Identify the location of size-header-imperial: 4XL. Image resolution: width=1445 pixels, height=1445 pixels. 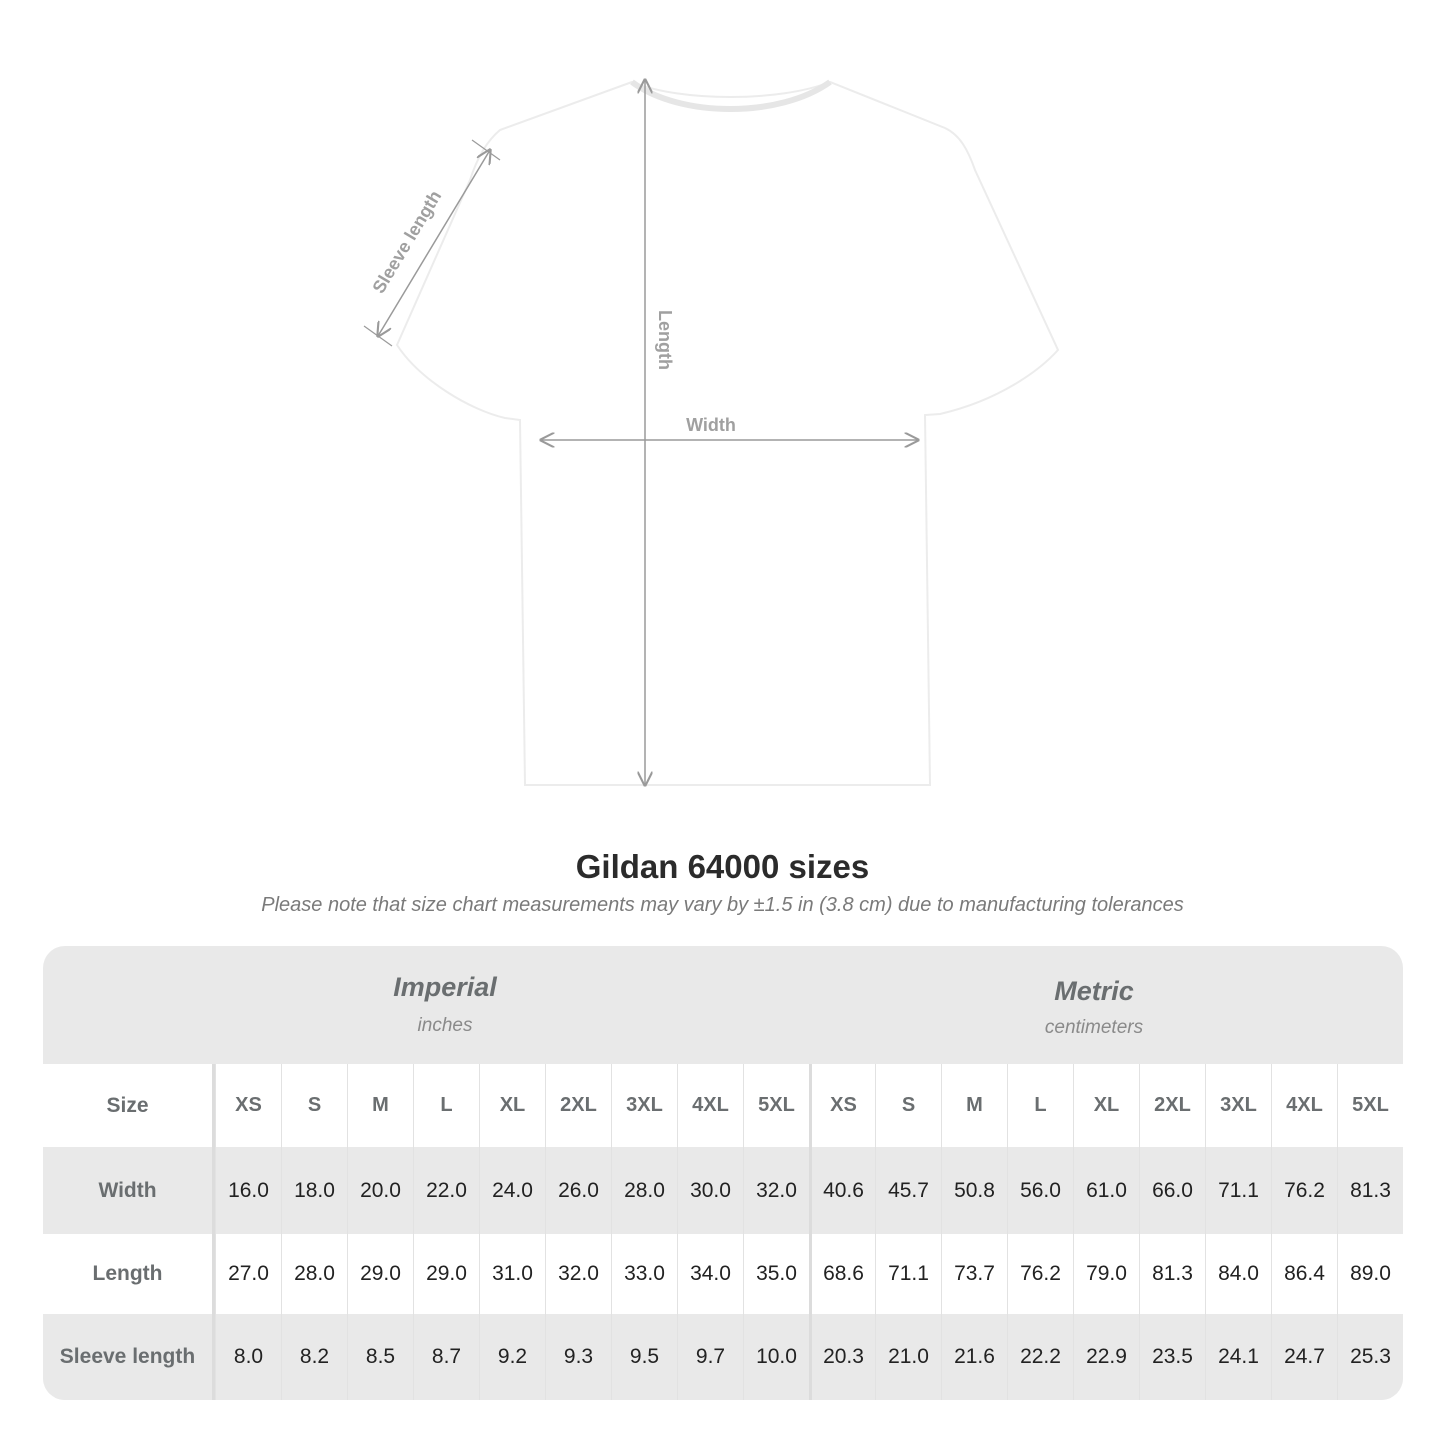
(710, 1105).